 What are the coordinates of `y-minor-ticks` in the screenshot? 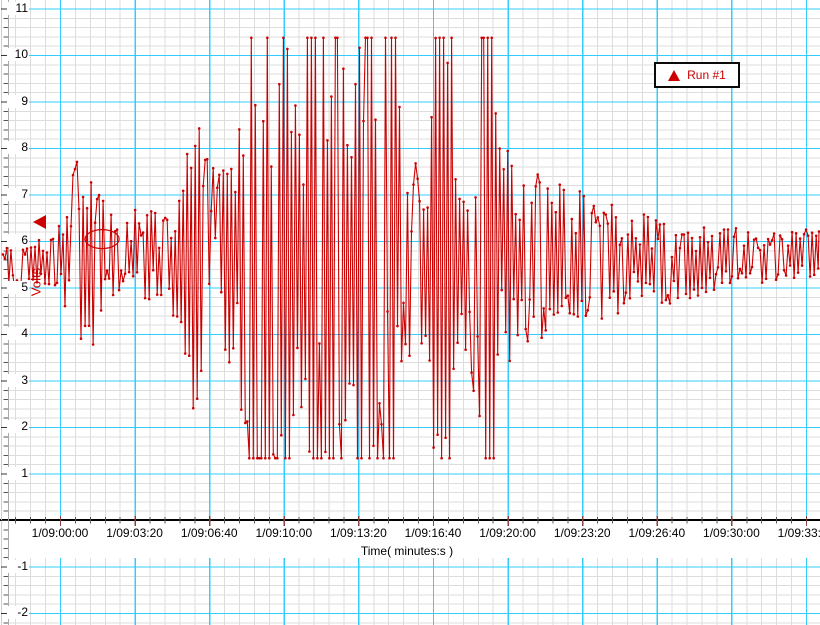 It's located at (5, 320).